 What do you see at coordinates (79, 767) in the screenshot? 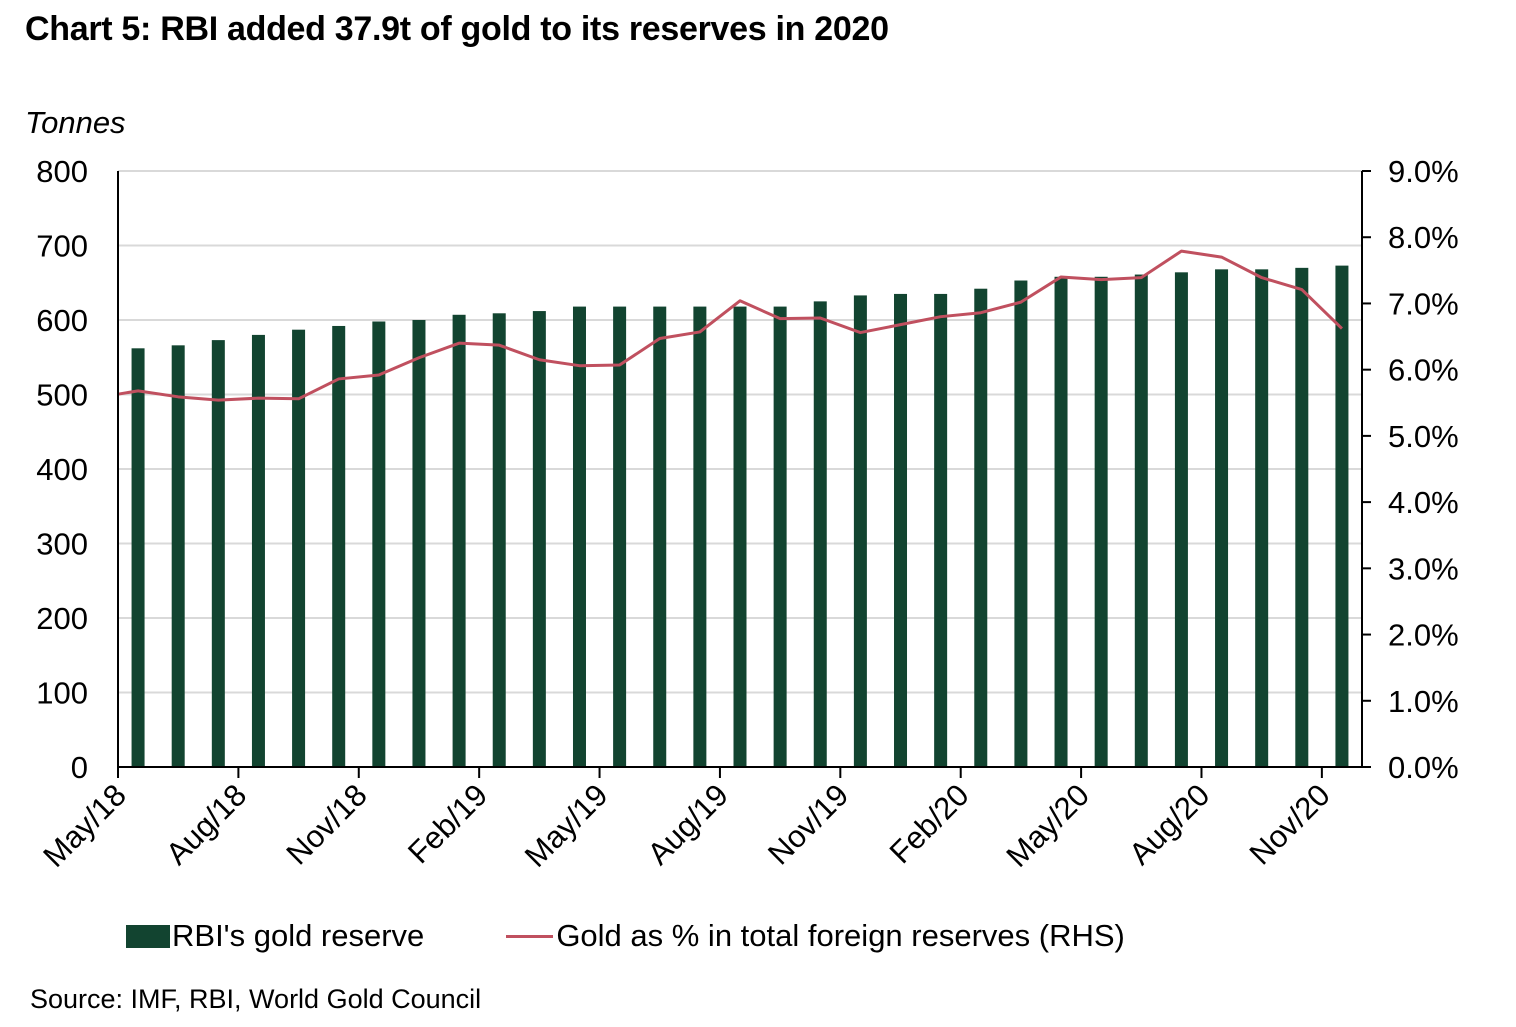
I see `y-tick-label: 0` at bounding box center [79, 767].